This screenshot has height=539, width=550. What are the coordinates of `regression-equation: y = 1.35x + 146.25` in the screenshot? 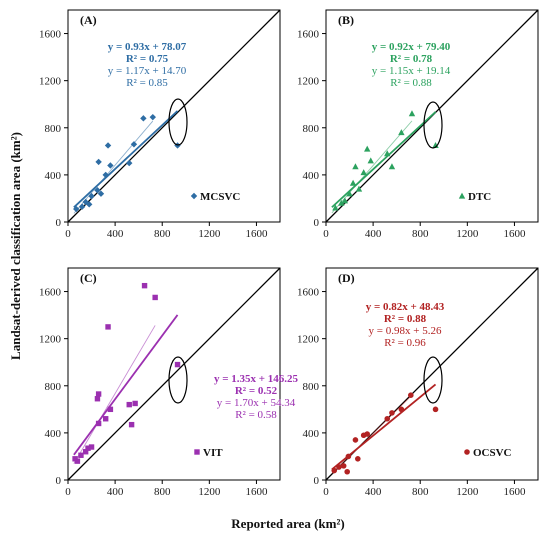 It's located at (256, 379).